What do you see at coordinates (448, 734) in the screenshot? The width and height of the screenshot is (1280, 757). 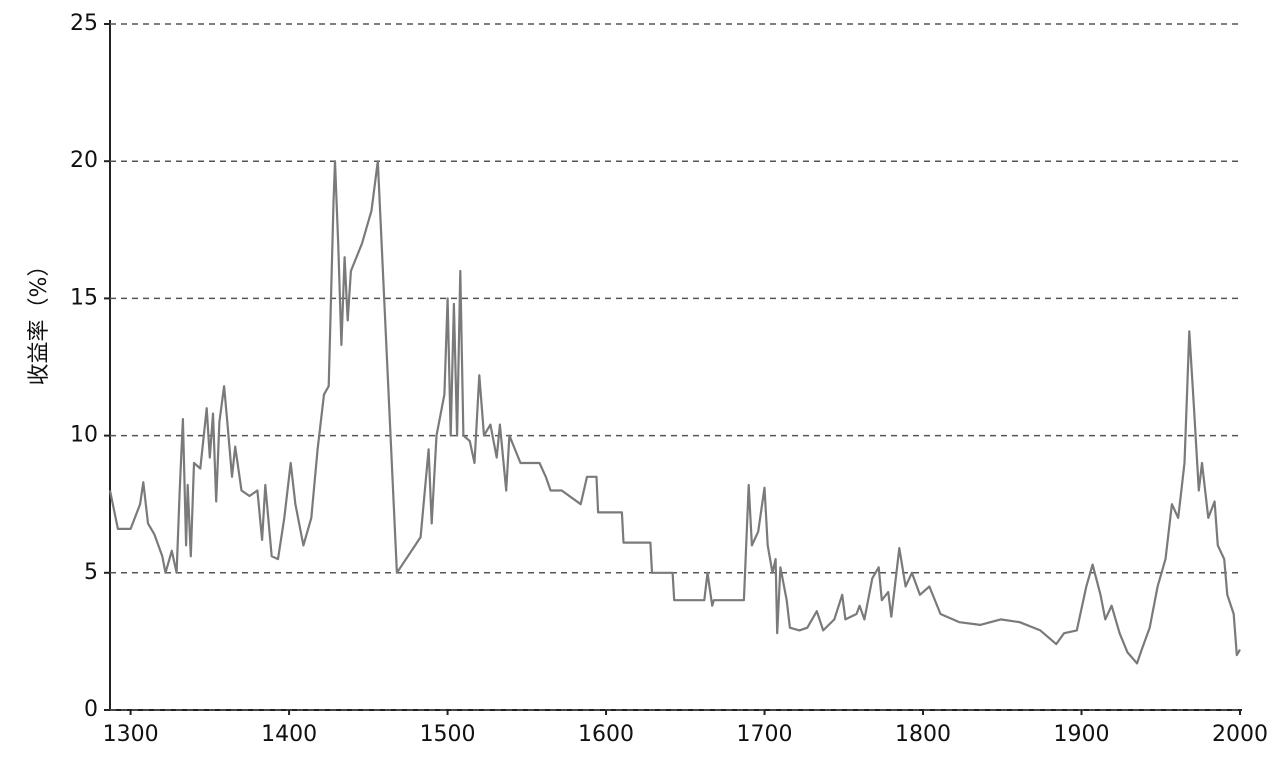 I see `x-tick-label: 1500` at bounding box center [448, 734].